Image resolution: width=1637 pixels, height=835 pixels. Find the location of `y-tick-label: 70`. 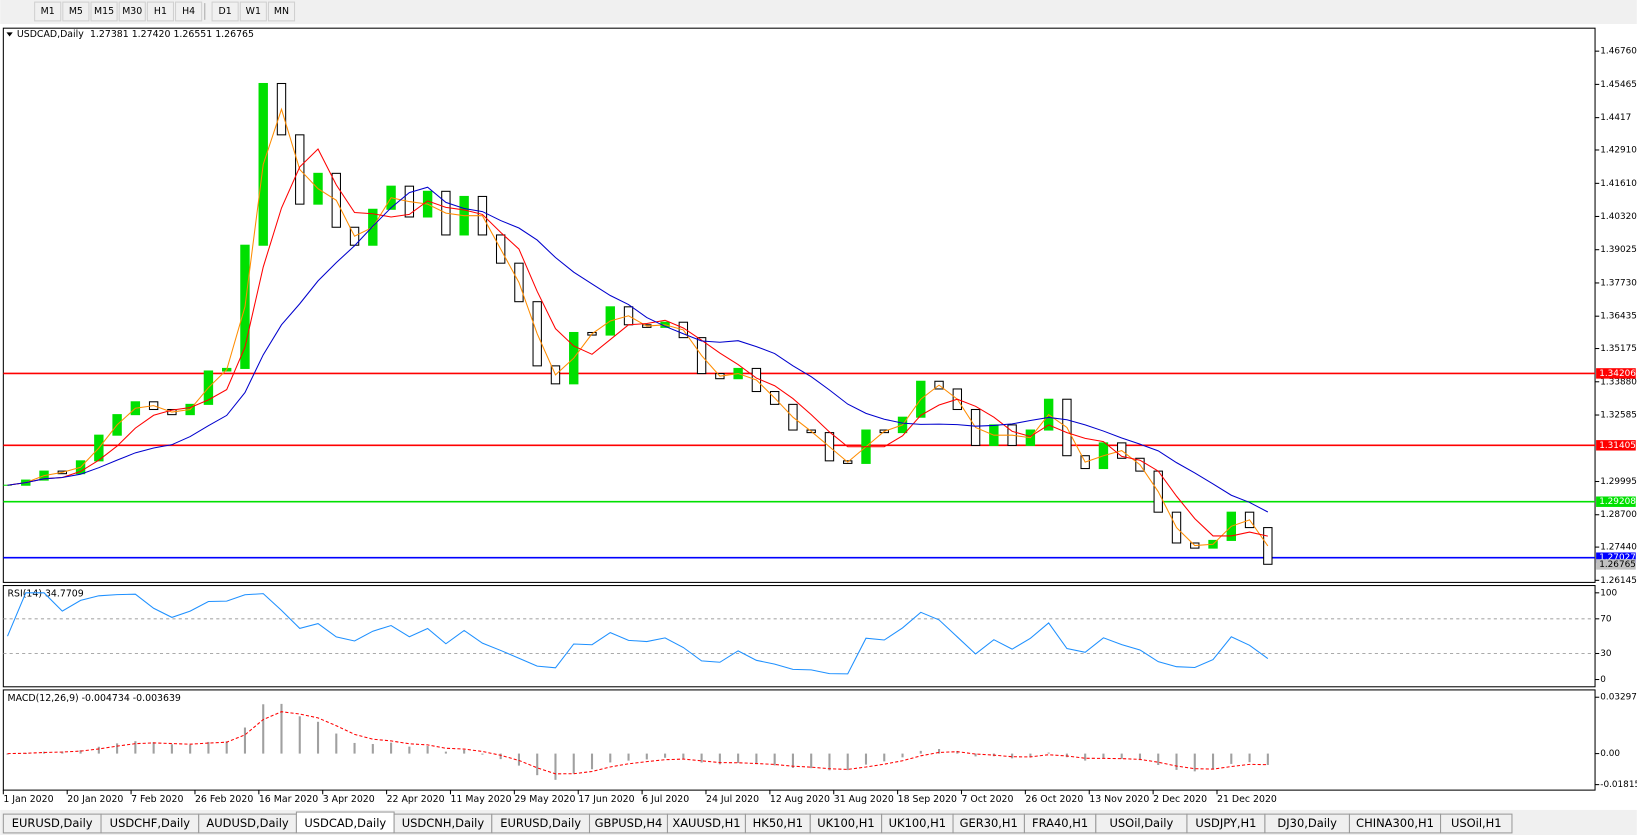

y-tick-label: 70 is located at coordinates (1606, 619).